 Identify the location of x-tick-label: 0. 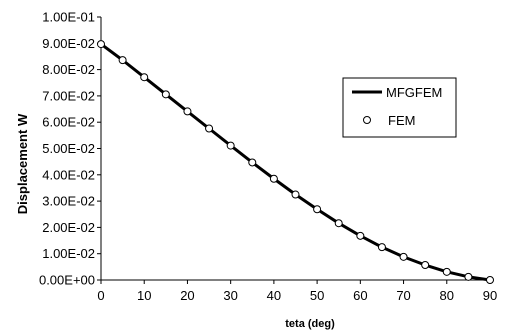
(100, 295).